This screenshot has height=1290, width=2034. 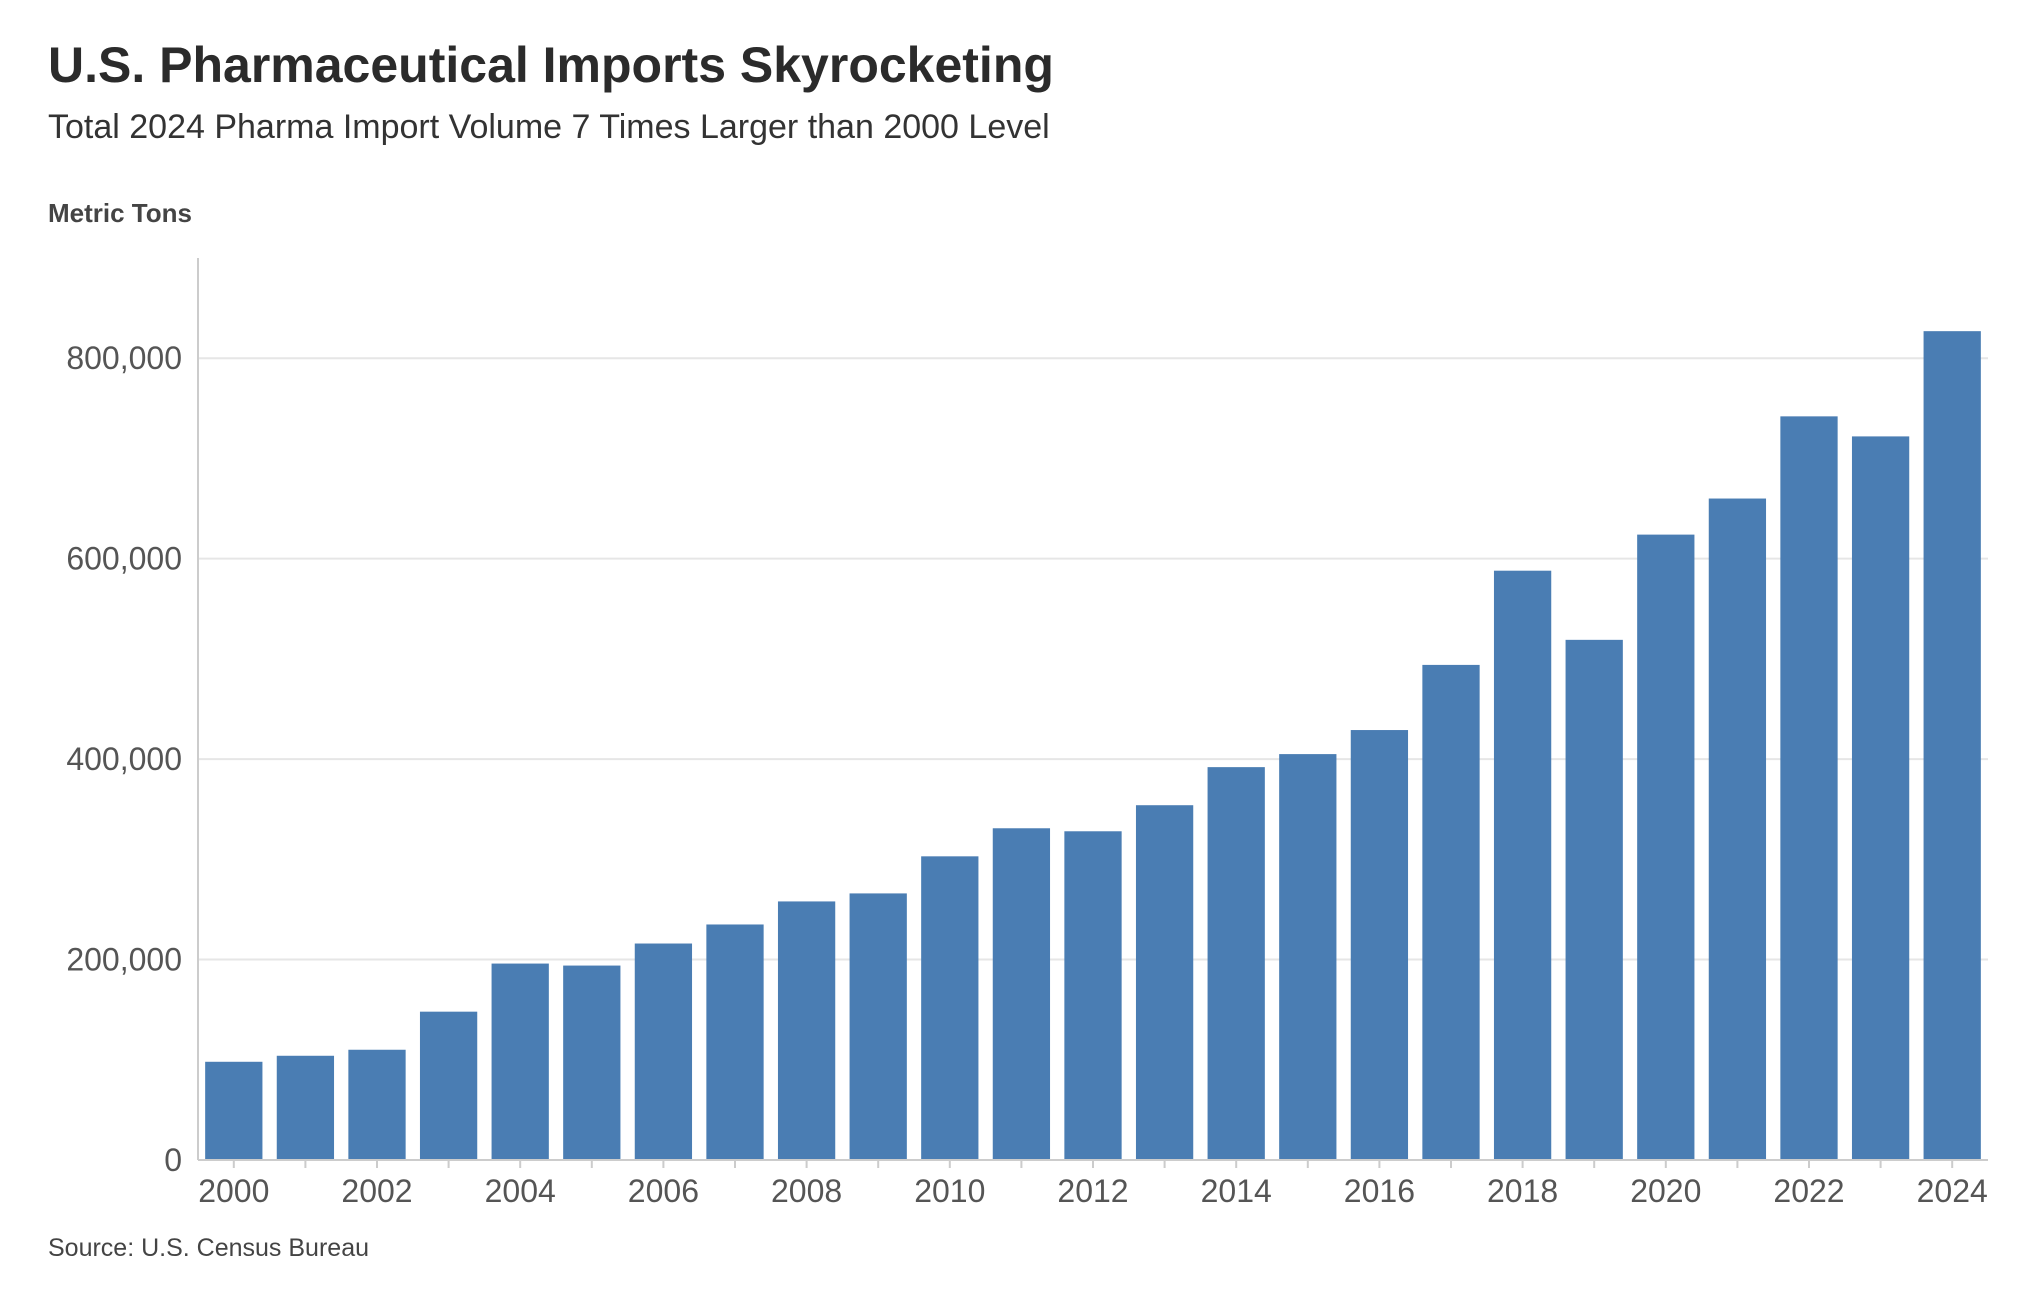 I want to click on bar-2015, so click(x=1308, y=957).